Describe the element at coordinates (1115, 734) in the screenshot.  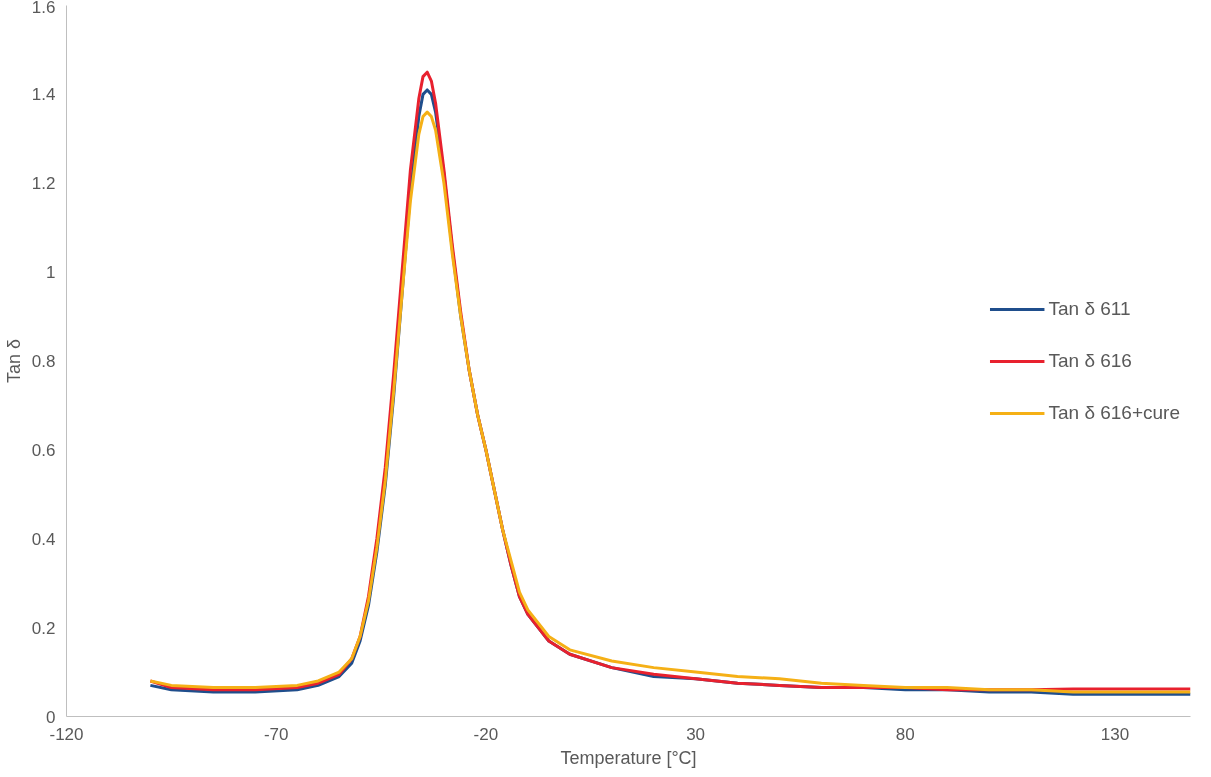
I see `x-tick-label: 130` at that location.